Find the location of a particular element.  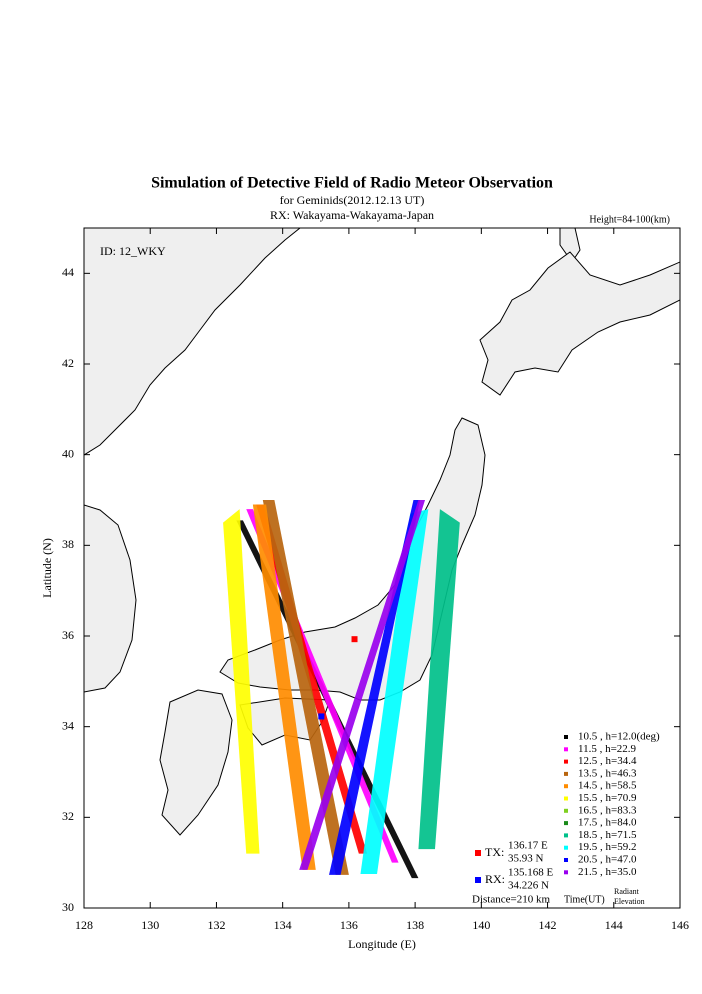

station-label: TX: is located at coordinates (494, 852).